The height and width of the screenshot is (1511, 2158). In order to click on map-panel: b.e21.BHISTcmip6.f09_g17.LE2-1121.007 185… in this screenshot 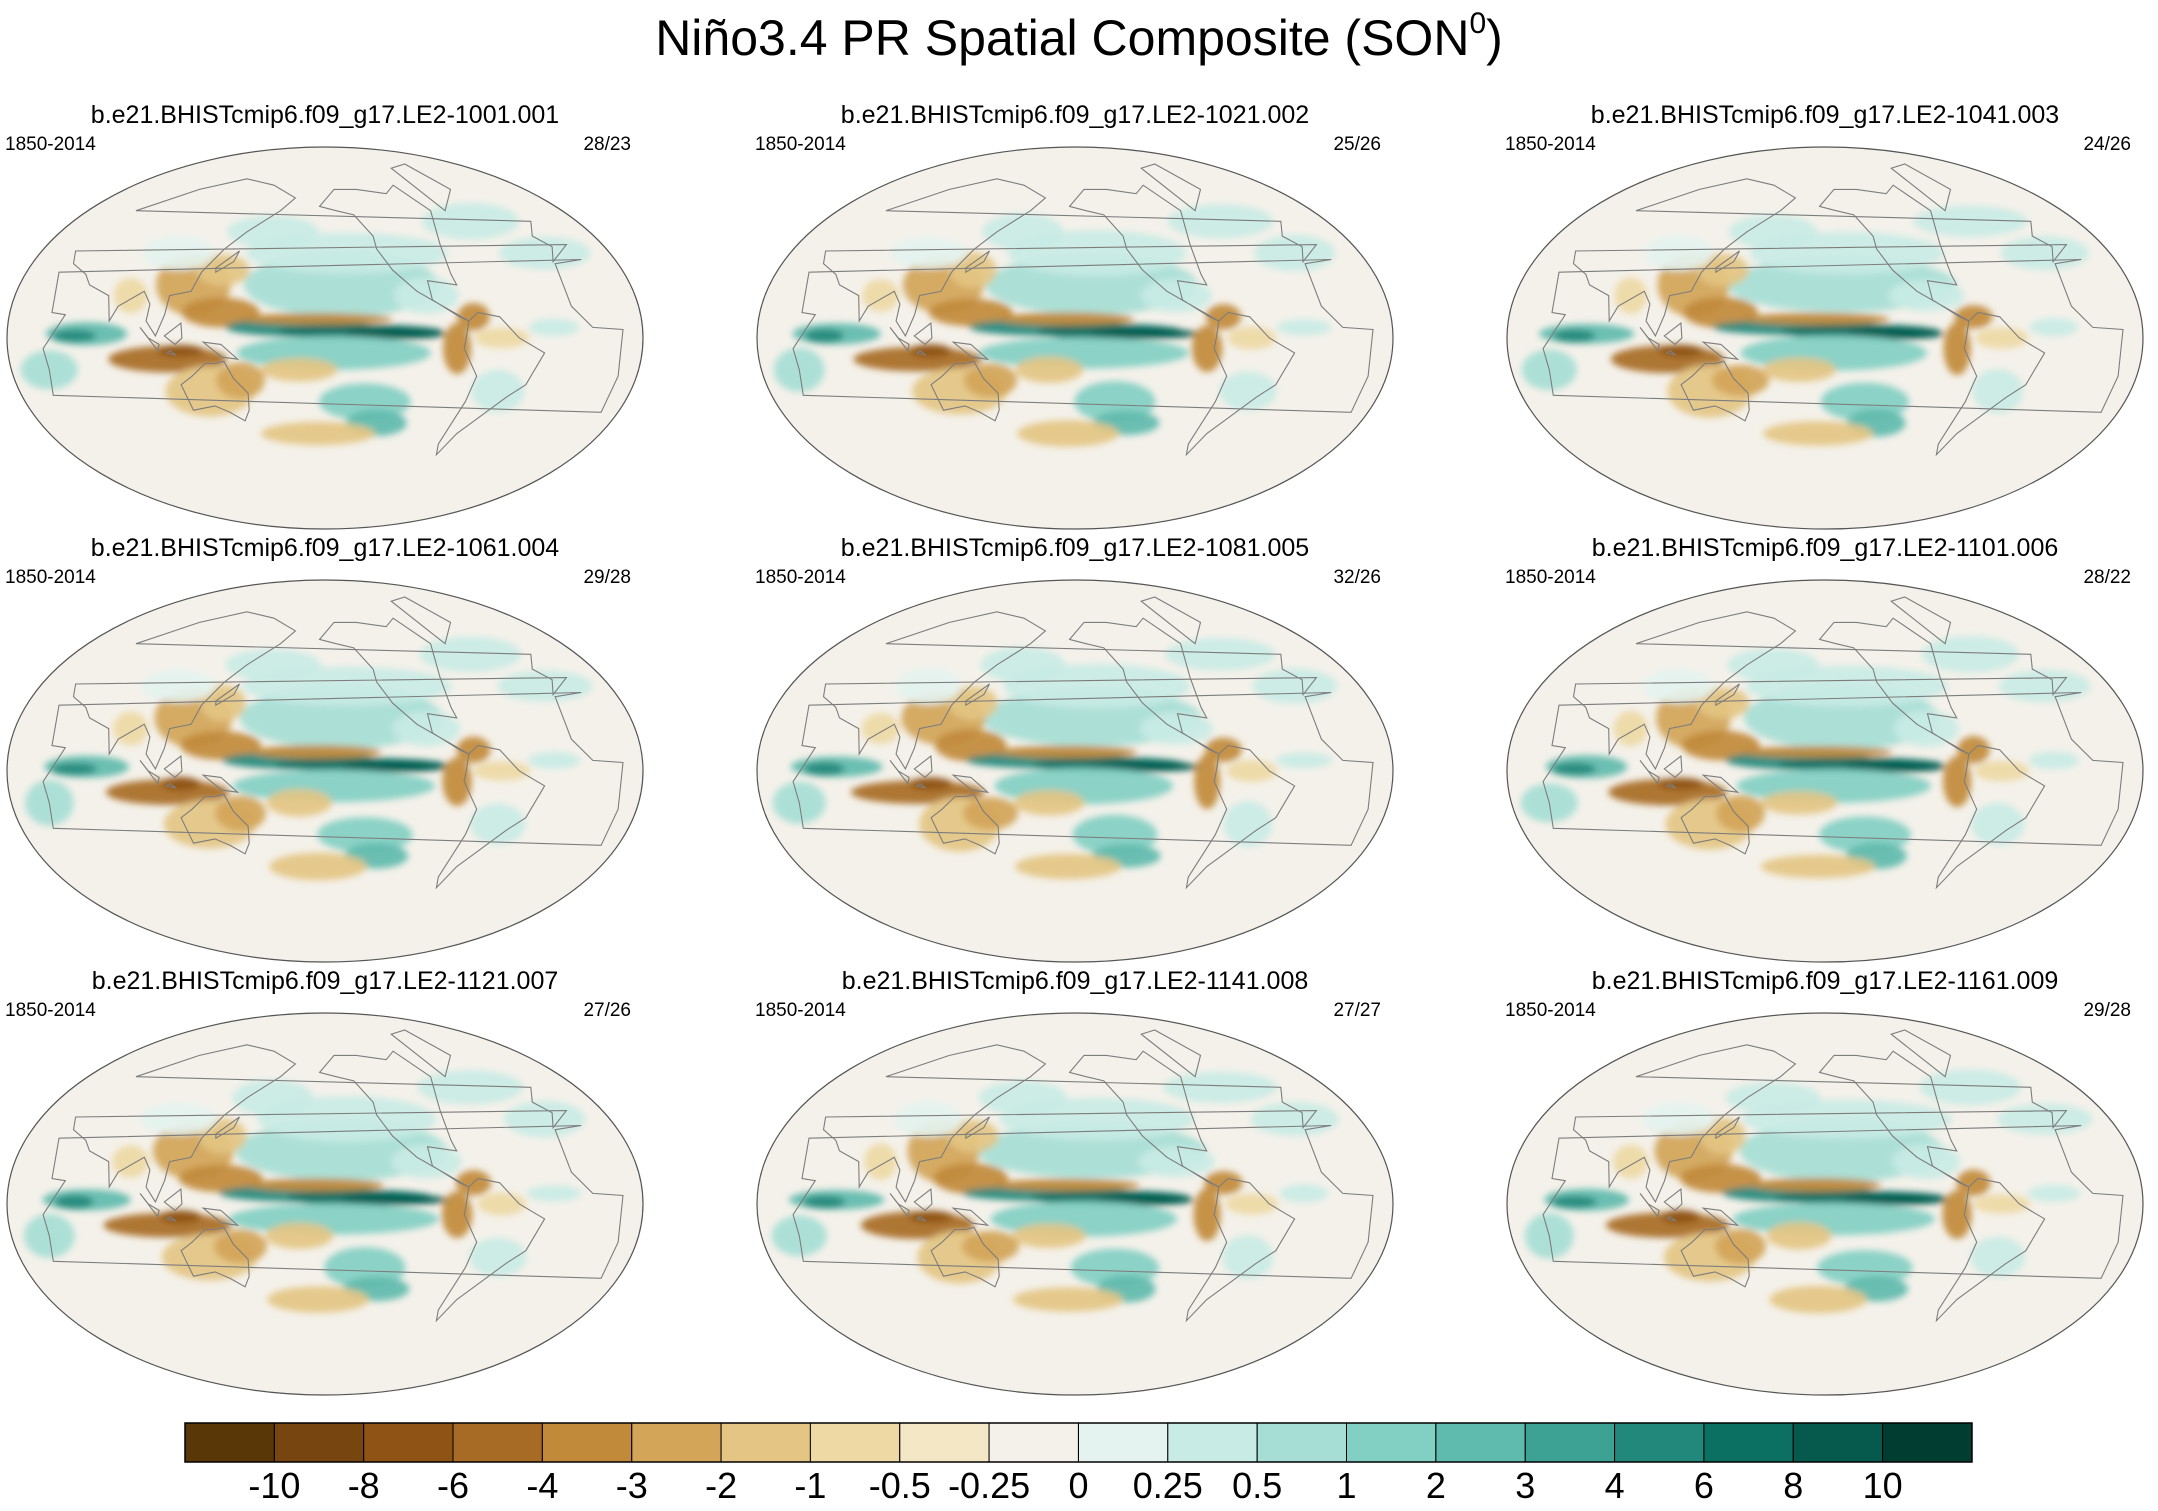, I will do `click(325, 1181)`.